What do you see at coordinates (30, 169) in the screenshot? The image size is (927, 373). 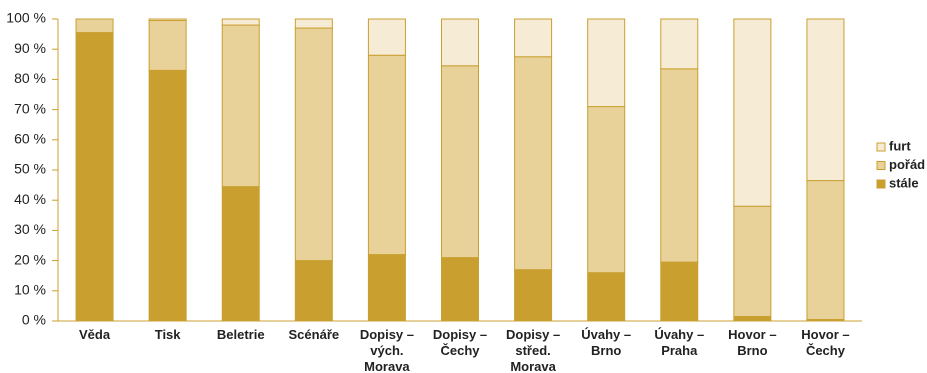 I see `y-tick-label: 50 %` at bounding box center [30, 169].